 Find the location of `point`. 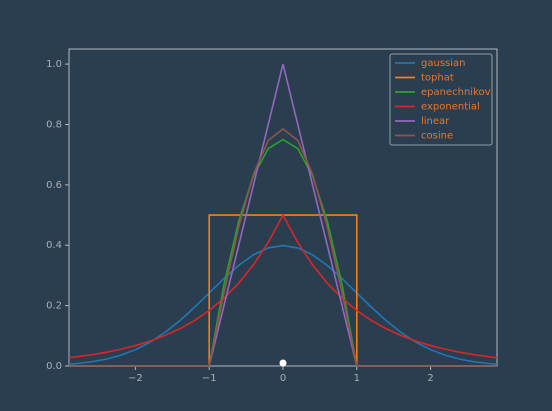

point is located at coordinates (283, 363).